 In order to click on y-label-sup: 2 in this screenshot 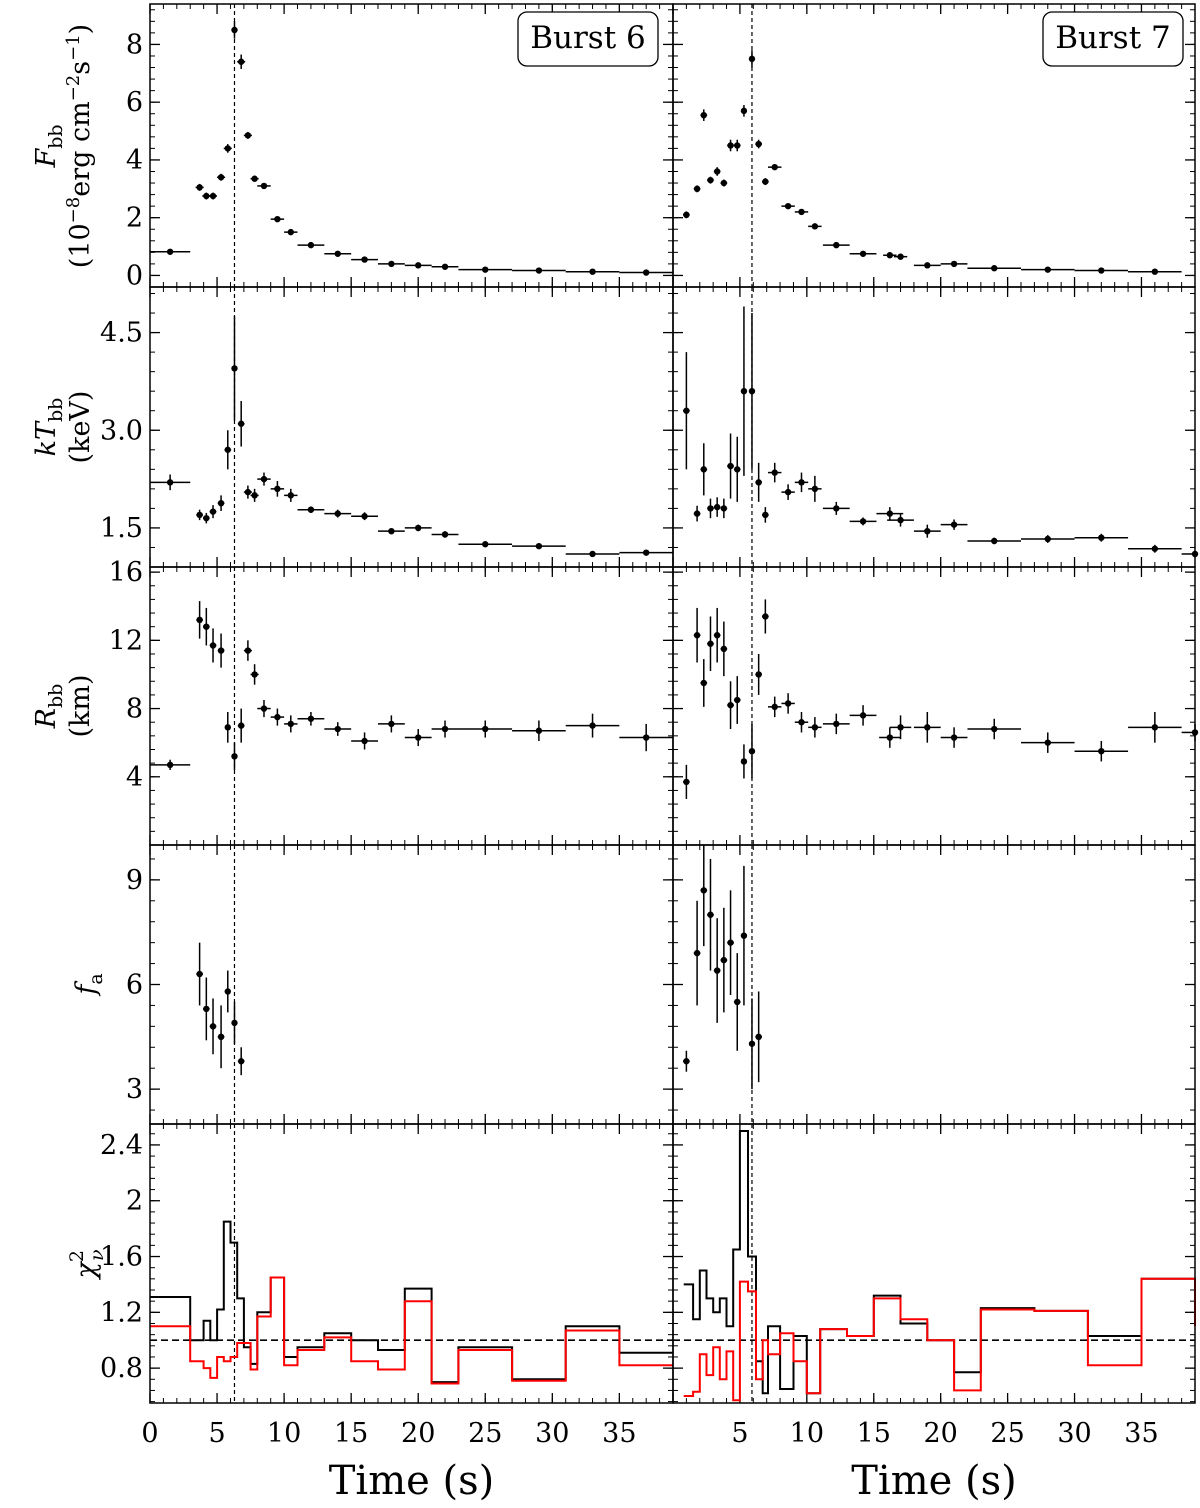, I will do `click(77, 1256)`.